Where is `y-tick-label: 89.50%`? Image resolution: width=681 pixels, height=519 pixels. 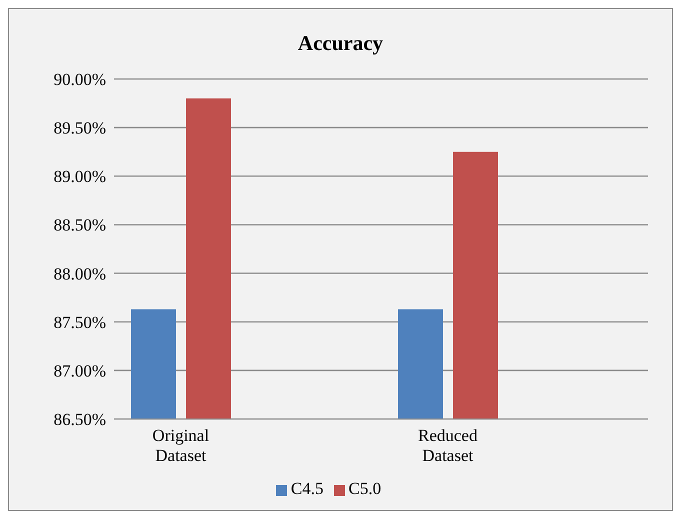 y-tick-label: 89.50% is located at coordinates (80, 128).